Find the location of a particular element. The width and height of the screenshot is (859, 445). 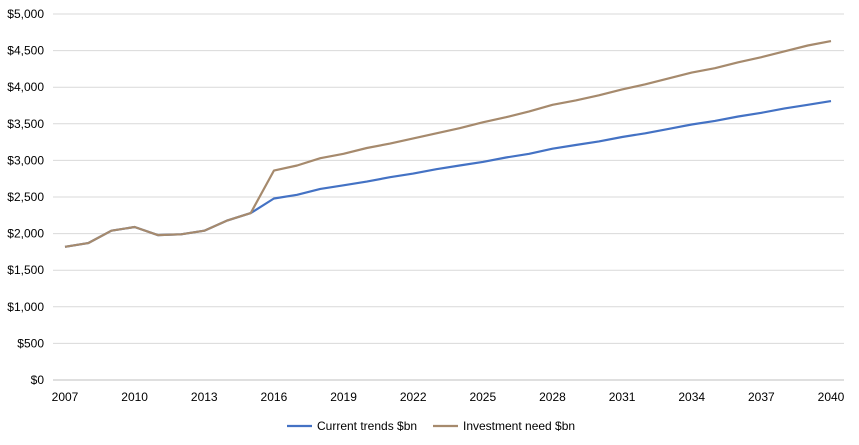

y-tick-label: $500 is located at coordinates (30, 343).